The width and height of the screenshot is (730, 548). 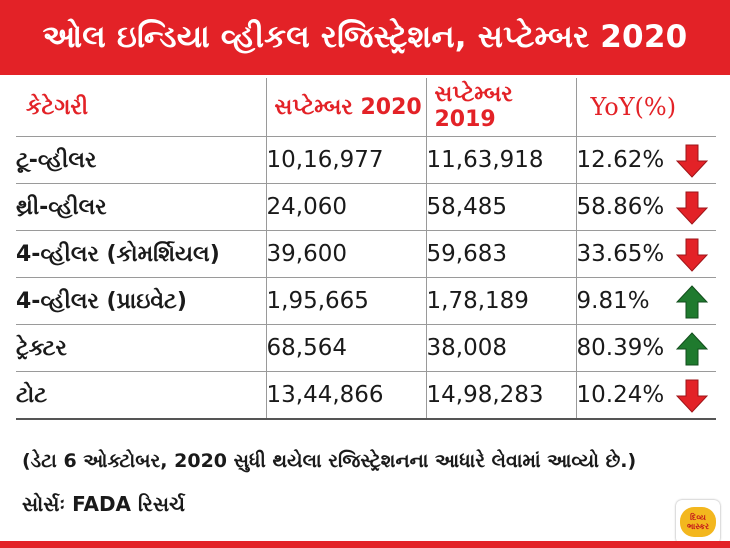 I want to click on category-cell: ટૂ-વ્હીલર, so click(x=141, y=160).